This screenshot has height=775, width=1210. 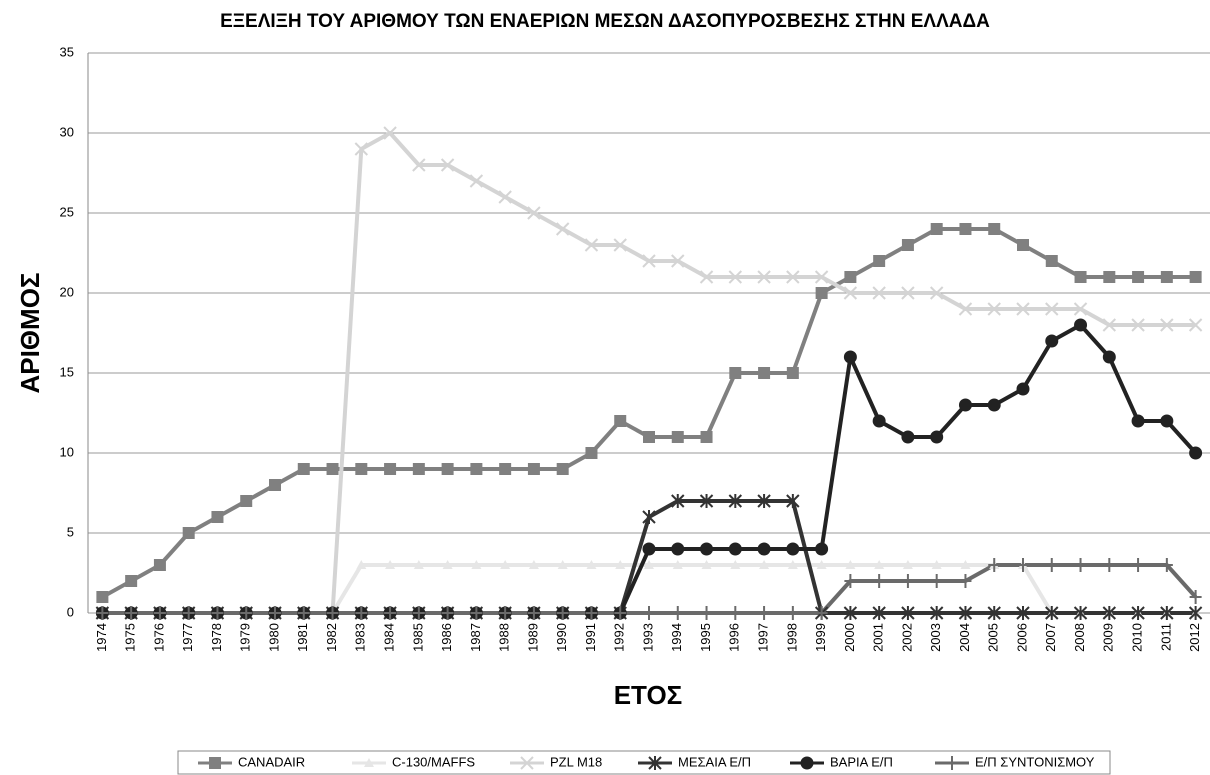 I want to click on x-tick-label: 1983, so click(x=360, y=637).